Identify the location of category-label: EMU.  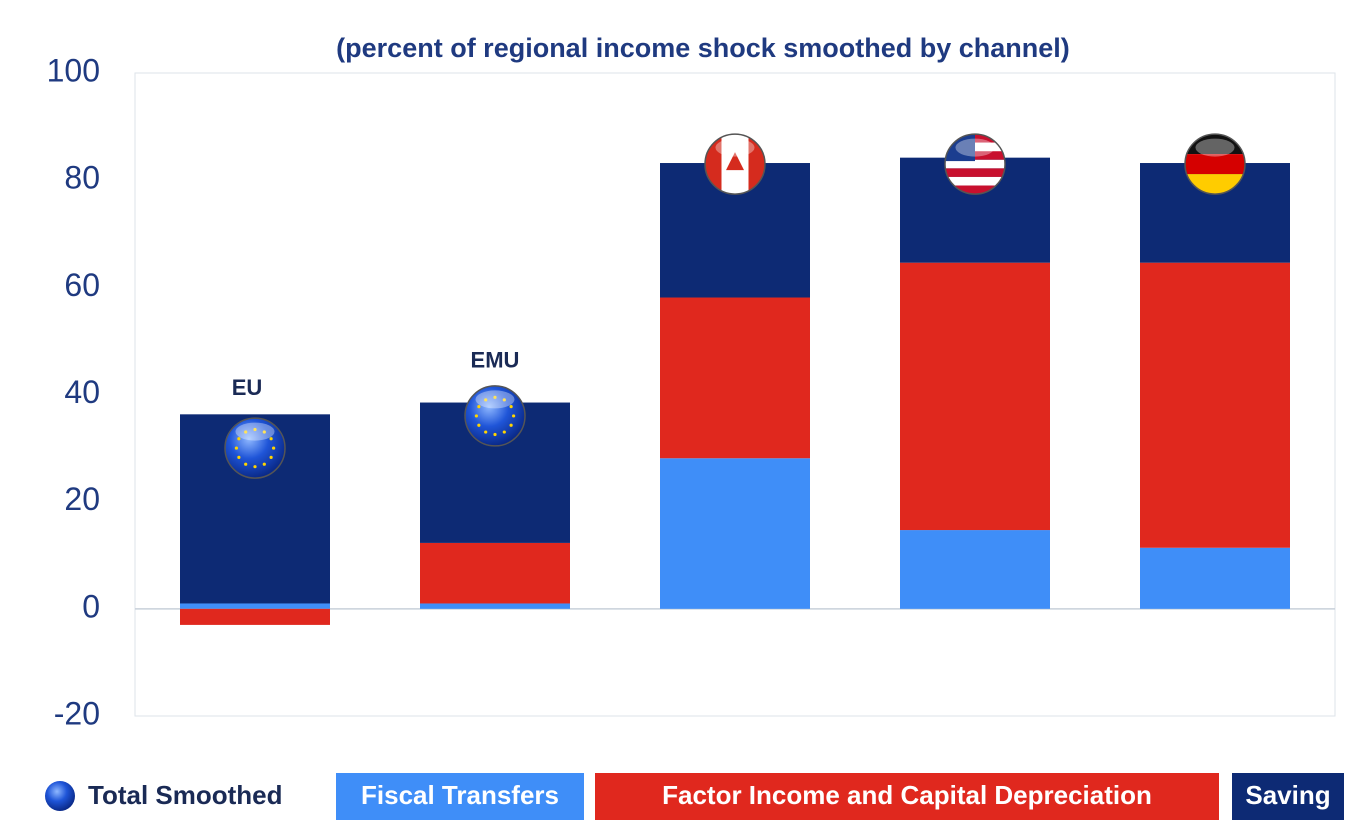
(495, 359).